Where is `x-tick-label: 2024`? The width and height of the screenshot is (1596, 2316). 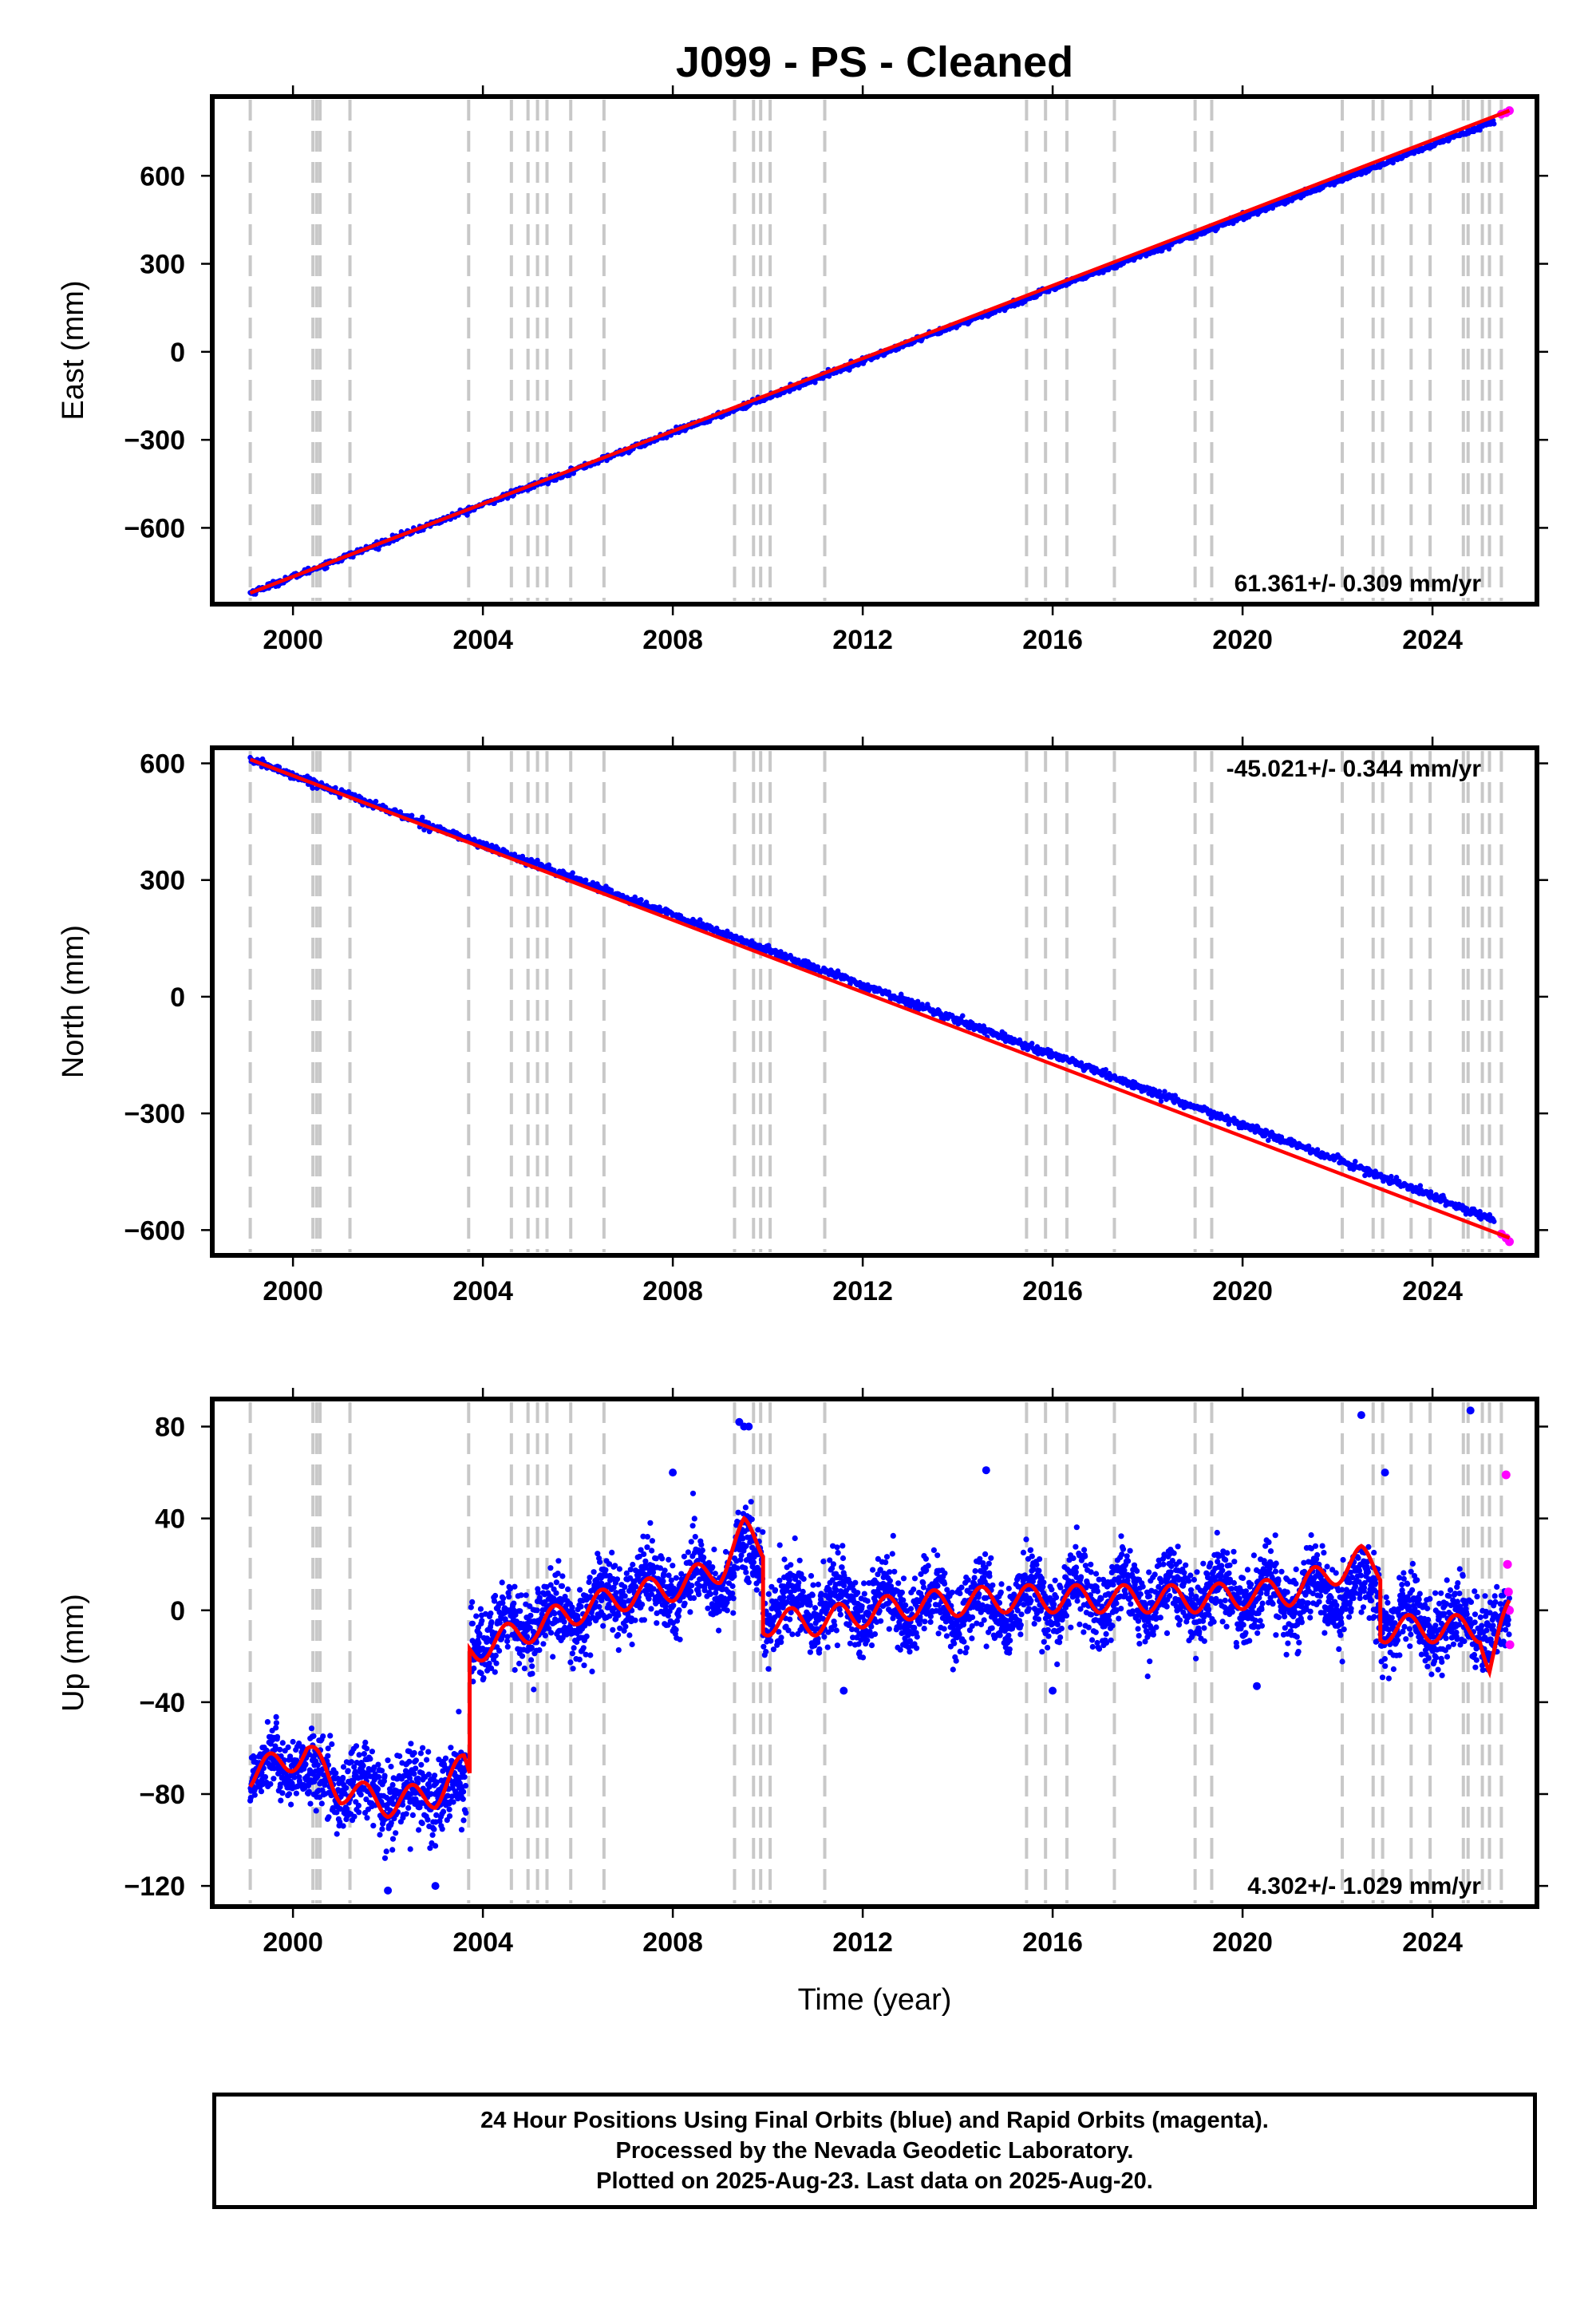
x-tick-label: 2024 is located at coordinates (1432, 640).